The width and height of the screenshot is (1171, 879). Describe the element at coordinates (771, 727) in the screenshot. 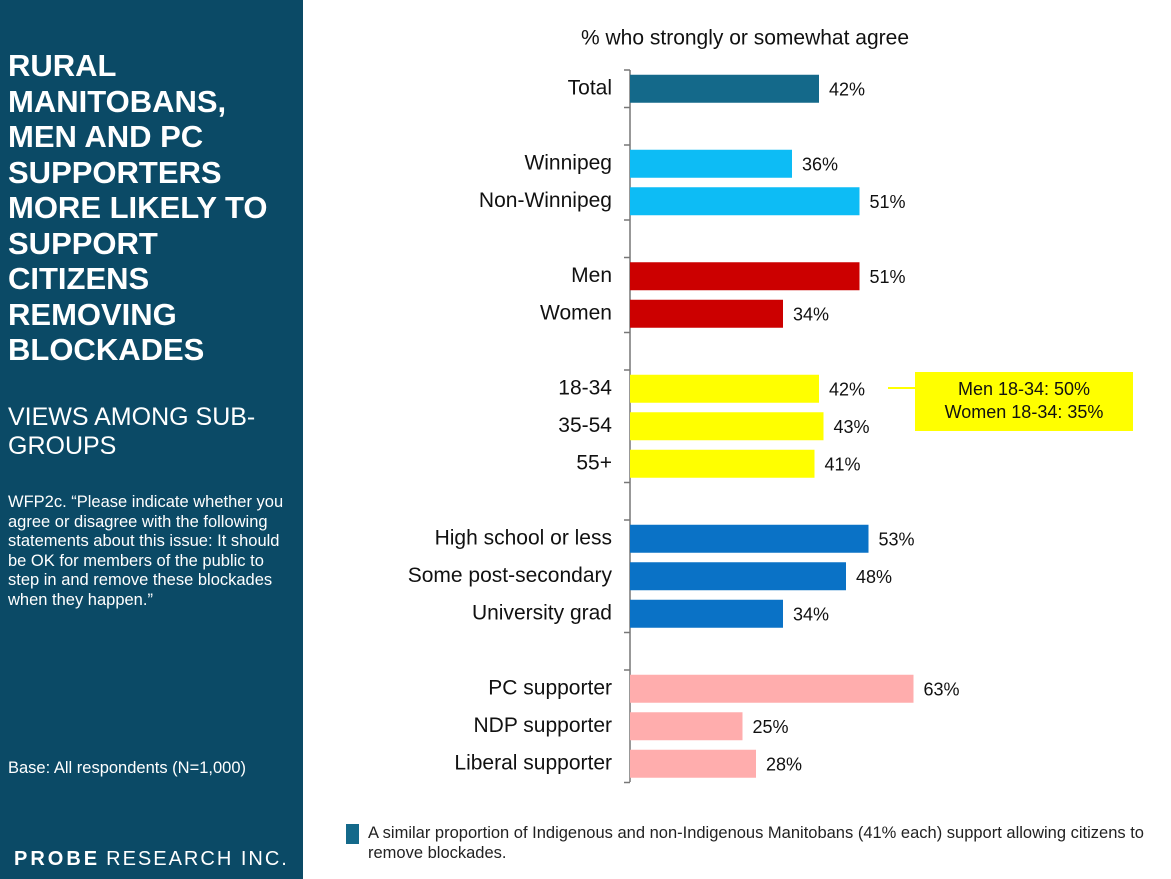

I see `value-label: 25%` at that location.